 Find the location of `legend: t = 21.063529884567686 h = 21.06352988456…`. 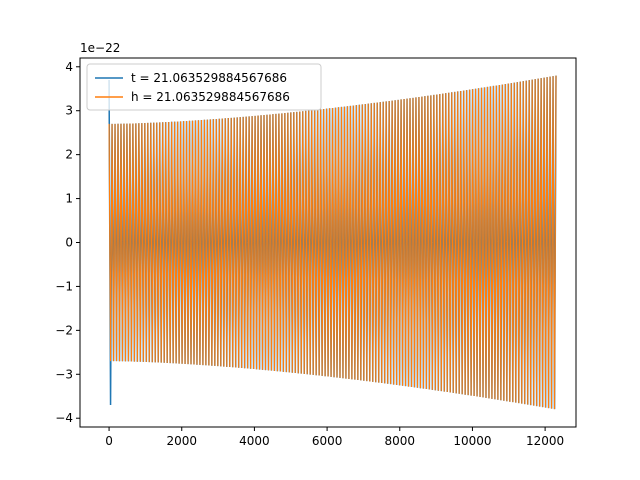

legend: t = 21.063529884567686 h = 21.06352988456… is located at coordinates (204, 87).